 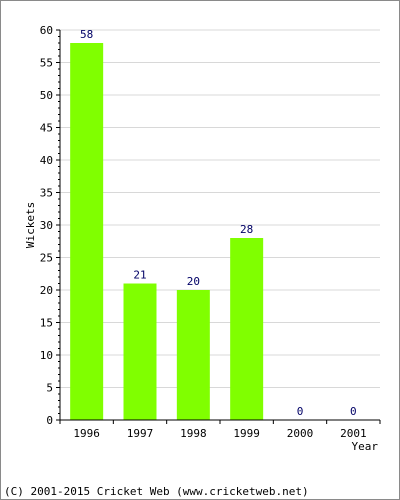 What do you see at coordinates (193, 433) in the screenshot?
I see `x-tick-label: 1998` at bounding box center [193, 433].